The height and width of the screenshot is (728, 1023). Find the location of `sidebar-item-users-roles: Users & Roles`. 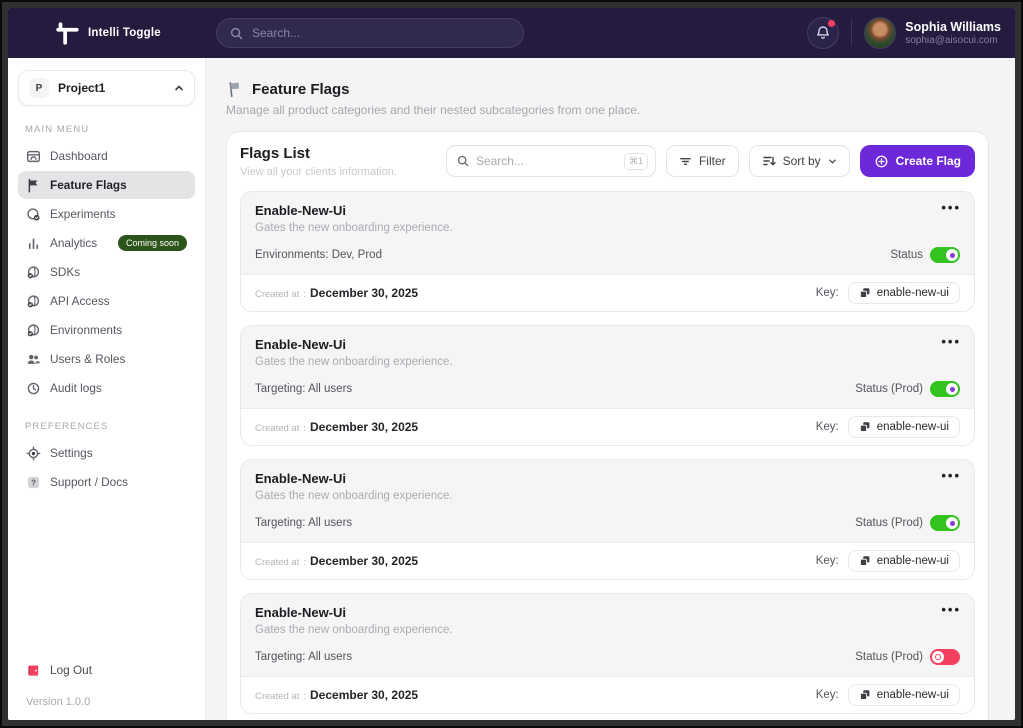

sidebar-item-users-roles: Users & Roles is located at coordinates (106, 359).